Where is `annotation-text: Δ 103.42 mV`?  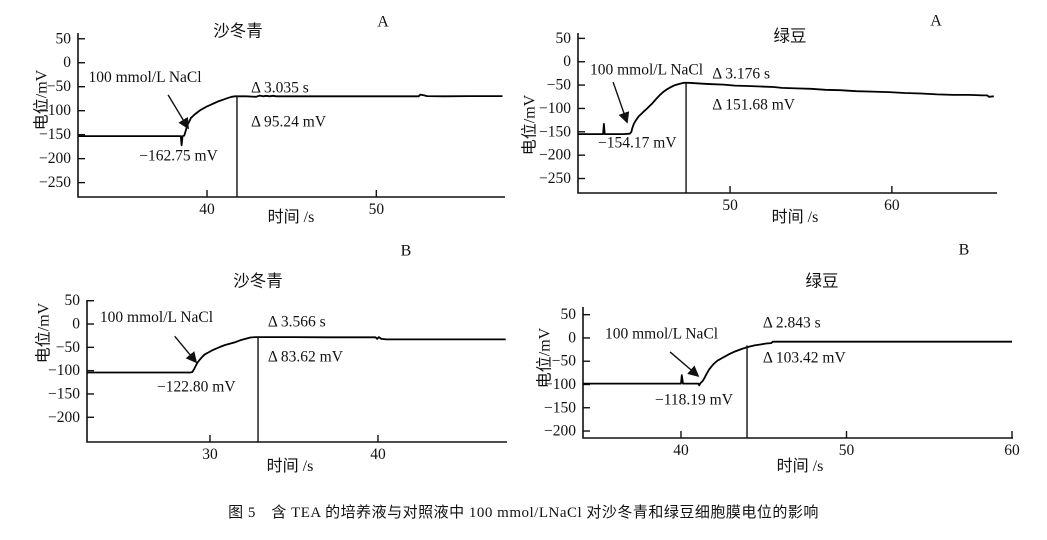 annotation-text: Δ 103.42 mV is located at coordinates (805, 357).